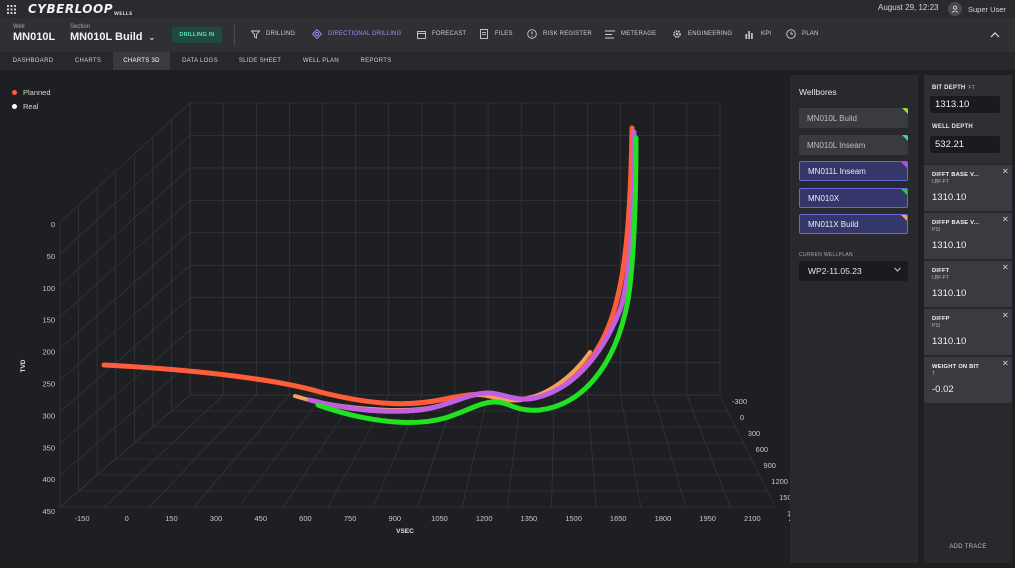  Describe the element at coordinates (818, 92) in the screenshot. I see `wellbores-title: Wellbores` at that location.